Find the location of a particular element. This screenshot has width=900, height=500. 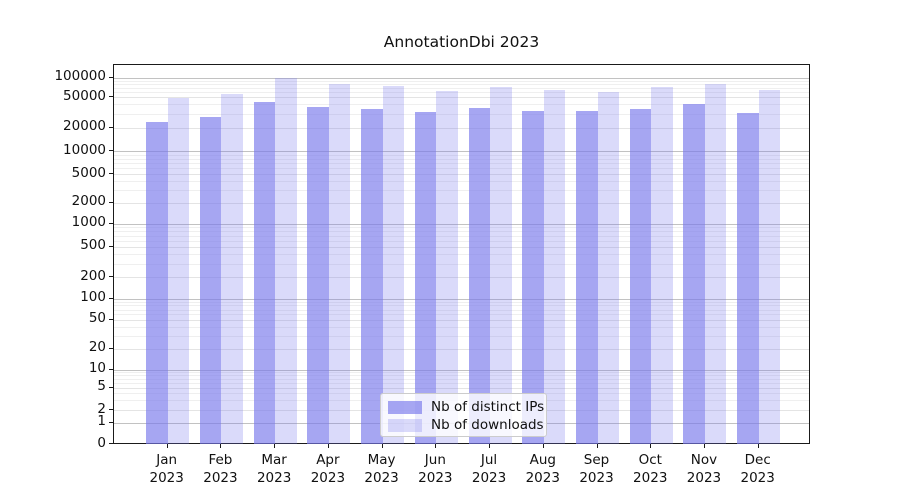

y-tick-label: 20000 is located at coordinates (84, 126).